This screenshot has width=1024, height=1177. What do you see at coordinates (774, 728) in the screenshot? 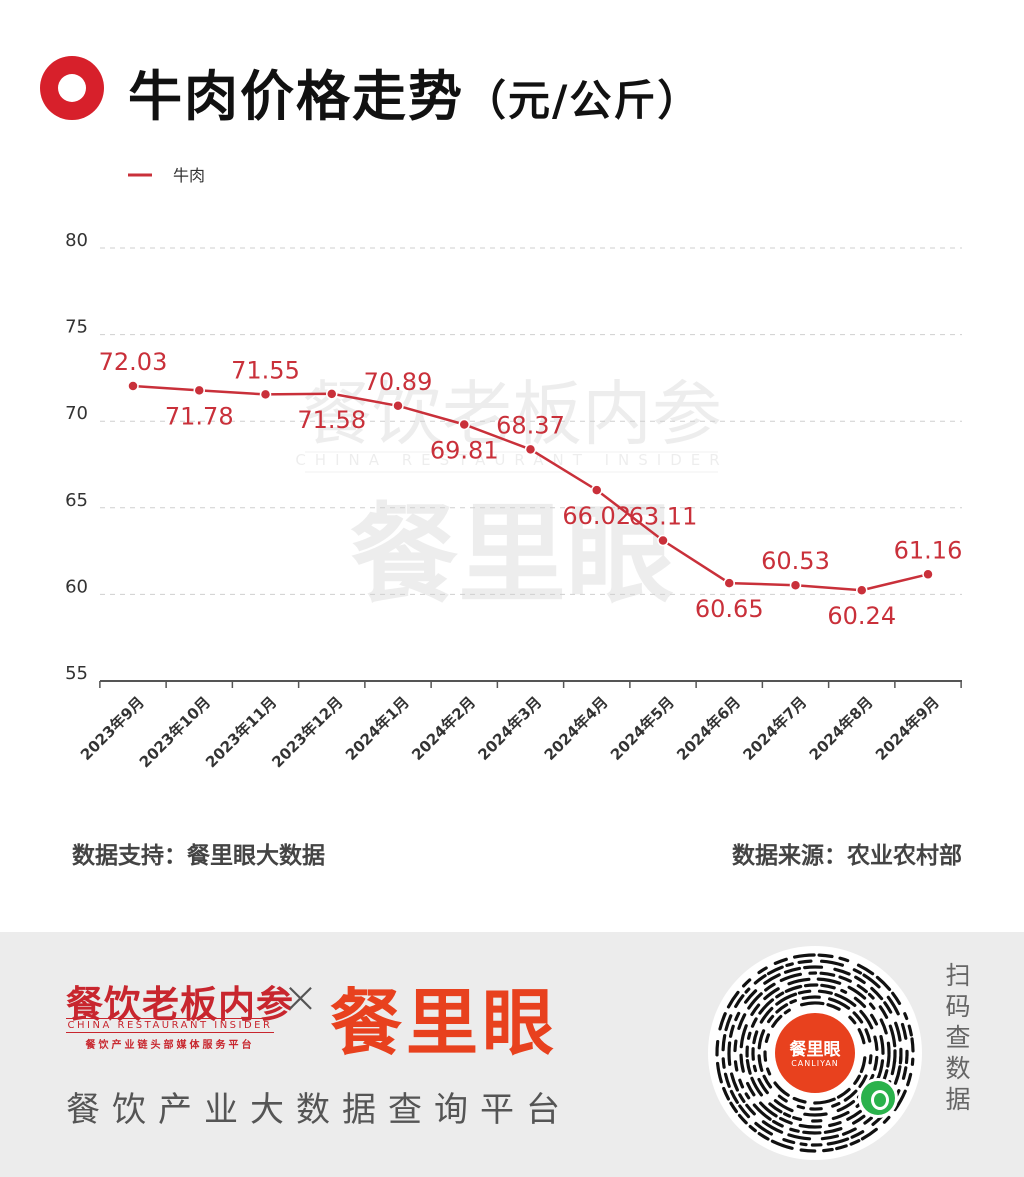
I see `x-tick-label: 2024年7月` at bounding box center [774, 728].